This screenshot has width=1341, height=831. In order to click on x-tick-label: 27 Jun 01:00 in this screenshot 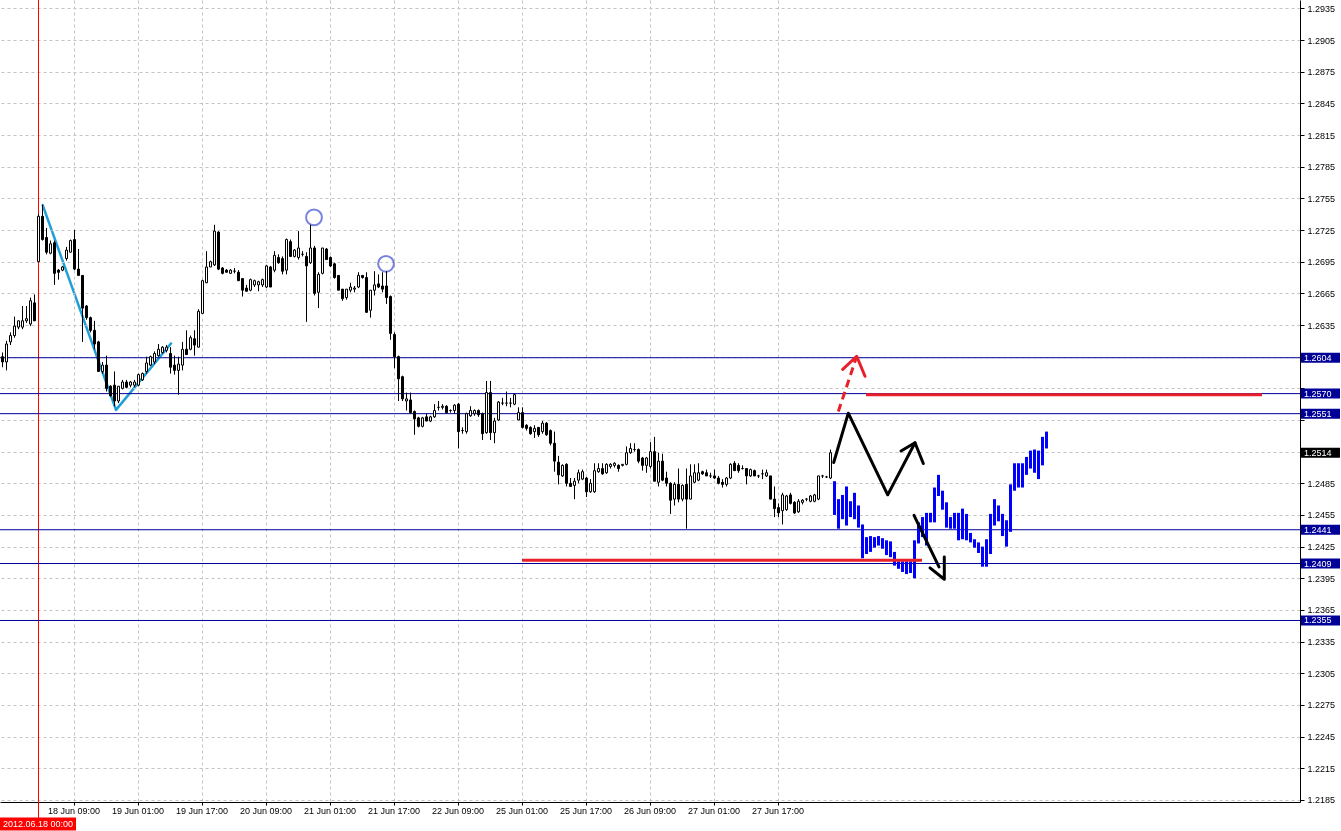, I will do `click(714, 810)`.